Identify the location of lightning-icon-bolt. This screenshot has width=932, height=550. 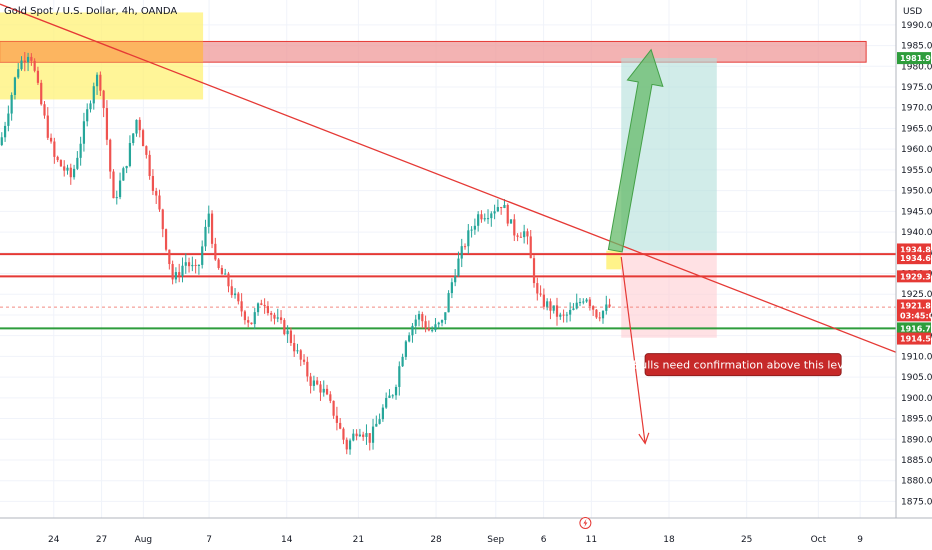
(585, 523).